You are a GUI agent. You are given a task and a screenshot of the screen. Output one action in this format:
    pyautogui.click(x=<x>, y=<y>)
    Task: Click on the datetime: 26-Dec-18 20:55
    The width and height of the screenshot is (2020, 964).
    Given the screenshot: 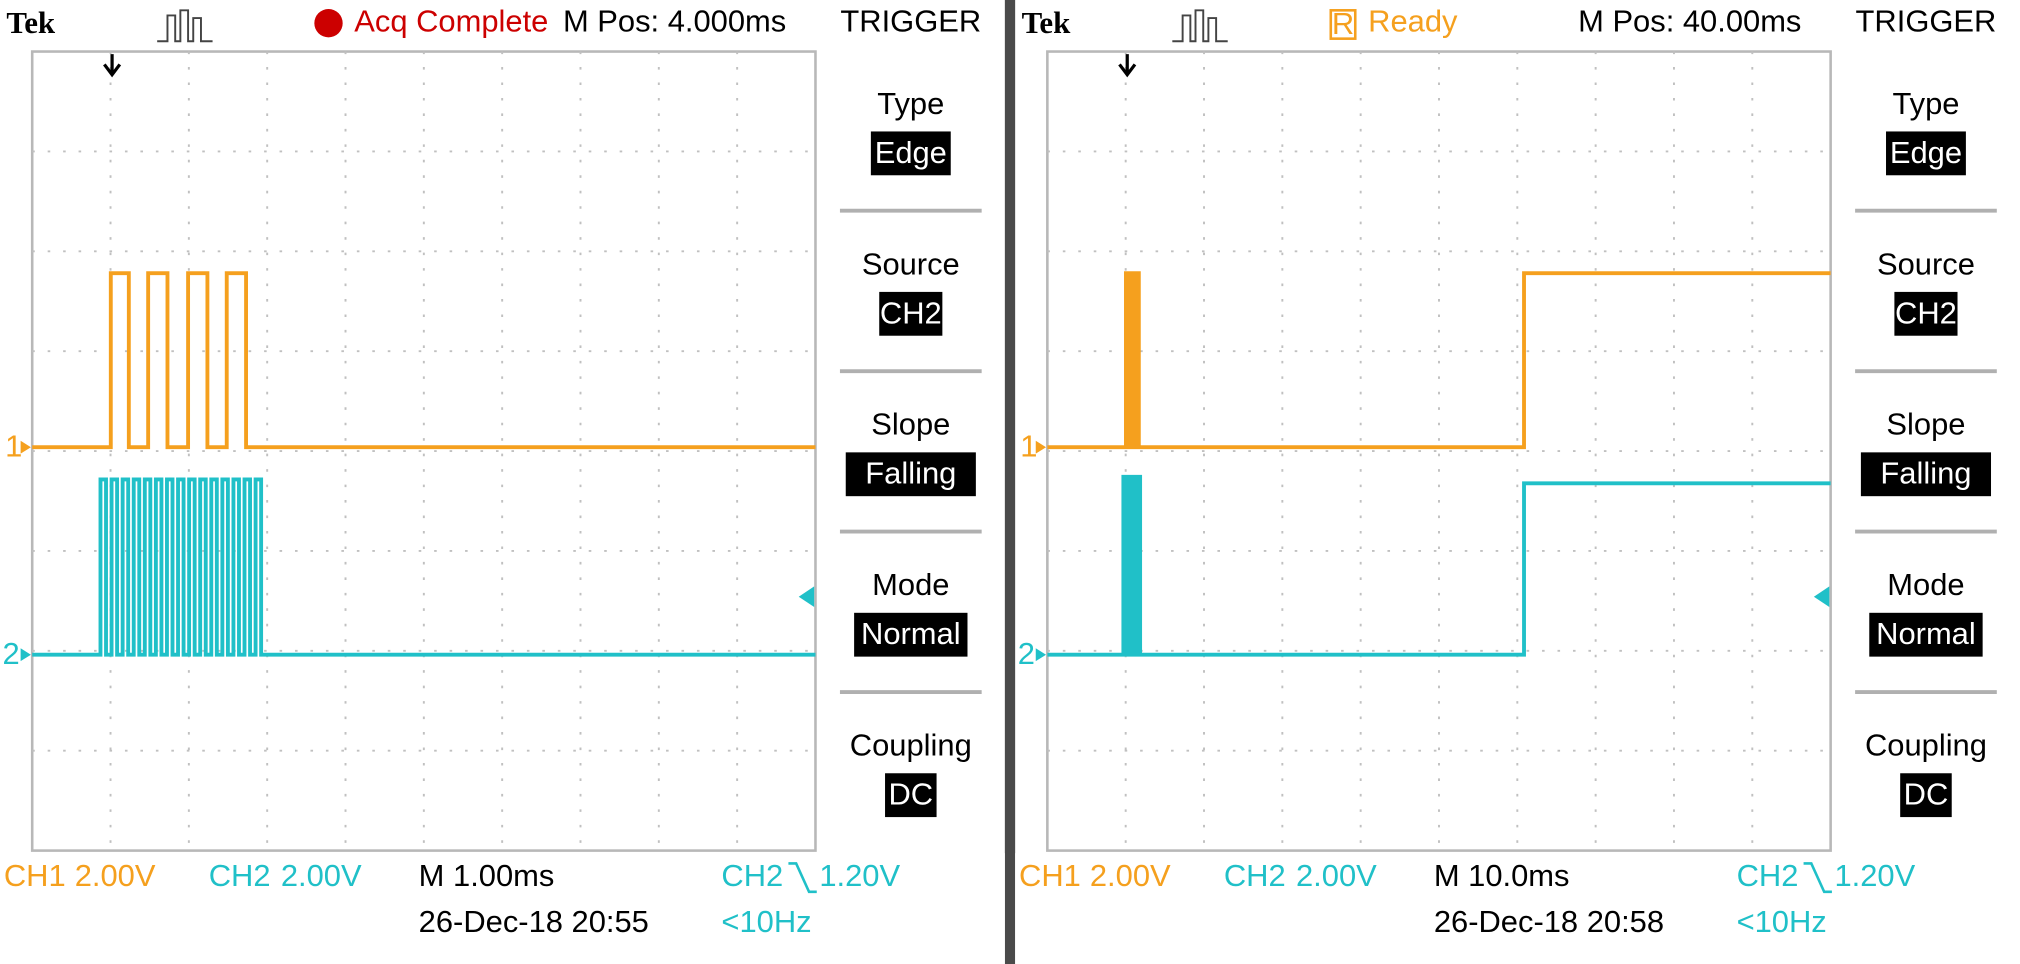 What is the action you would take?
    pyautogui.click(x=534, y=921)
    